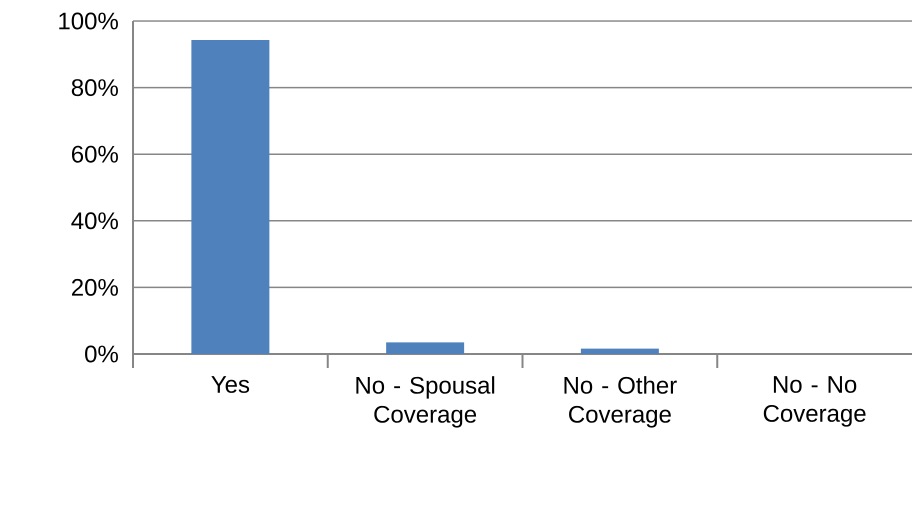  Describe the element at coordinates (94, 221) in the screenshot. I see `y-tick-label: 40%` at that location.